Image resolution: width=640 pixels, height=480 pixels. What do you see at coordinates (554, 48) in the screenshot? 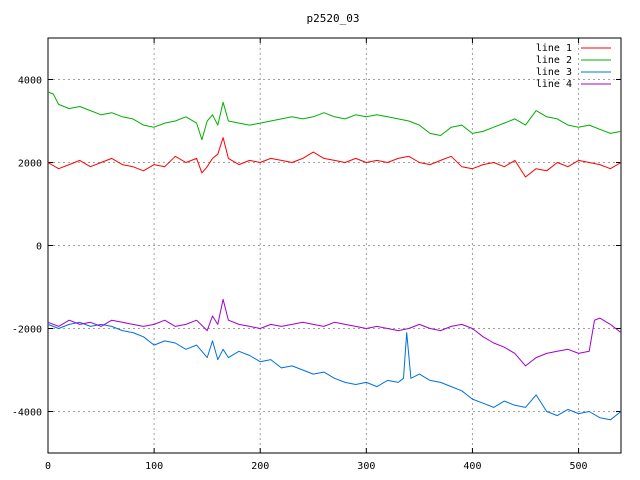
I see `legend-label: line 1` at bounding box center [554, 48].